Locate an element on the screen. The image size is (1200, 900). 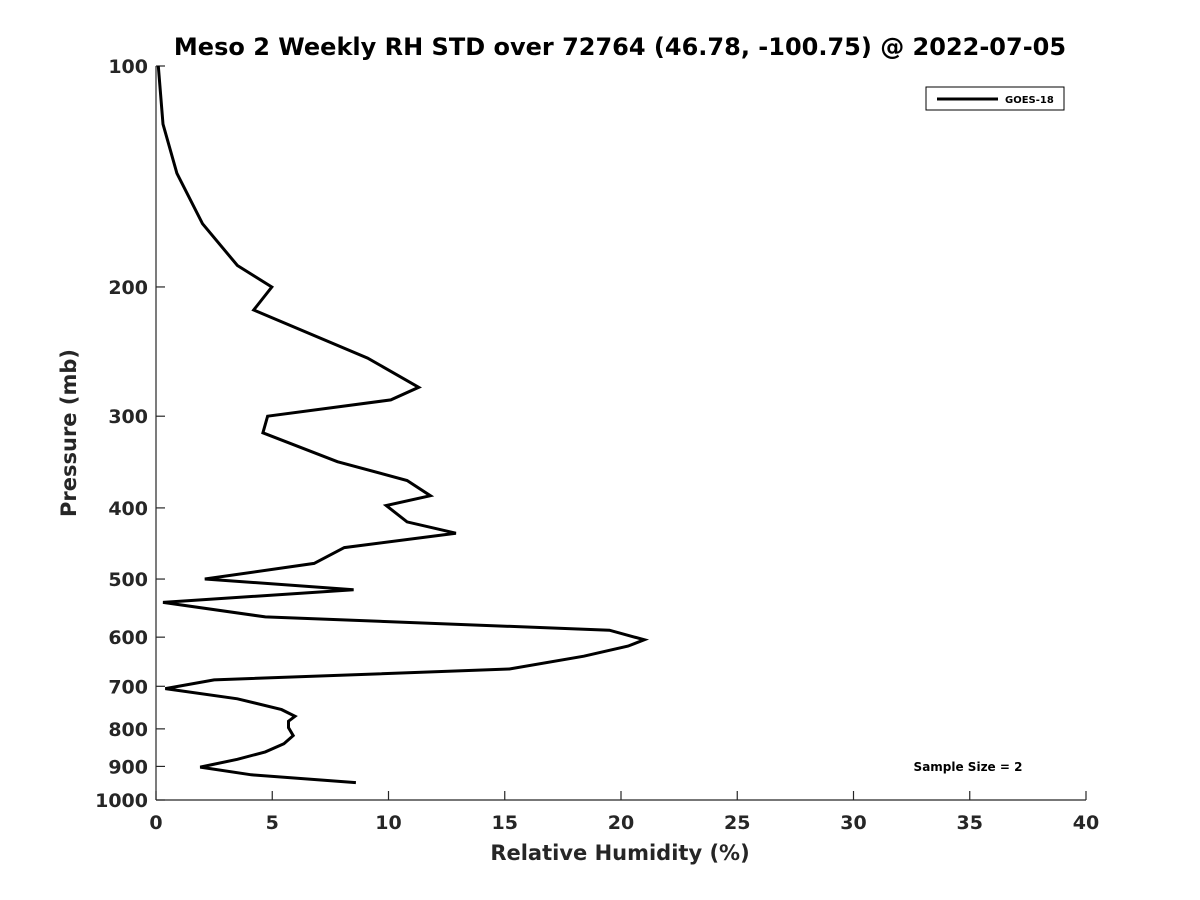
x-tick-label: 5 is located at coordinates (272, 823).